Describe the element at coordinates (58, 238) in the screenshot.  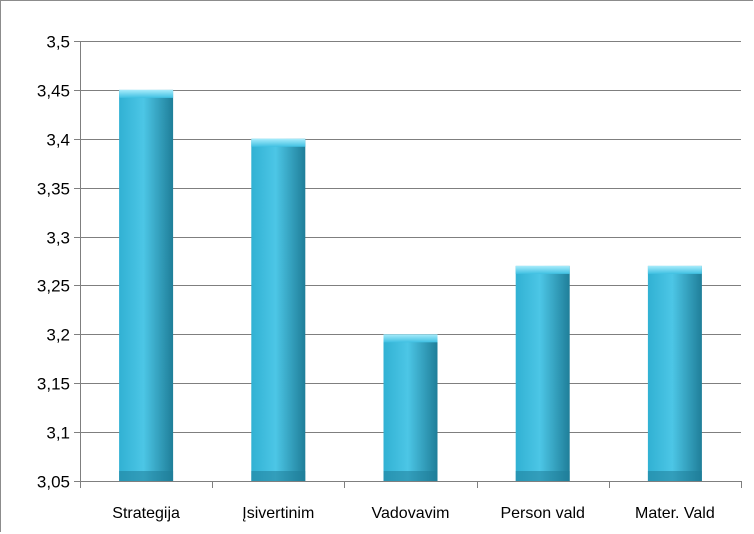
I see `y-tick-label: 3,3` at that location.